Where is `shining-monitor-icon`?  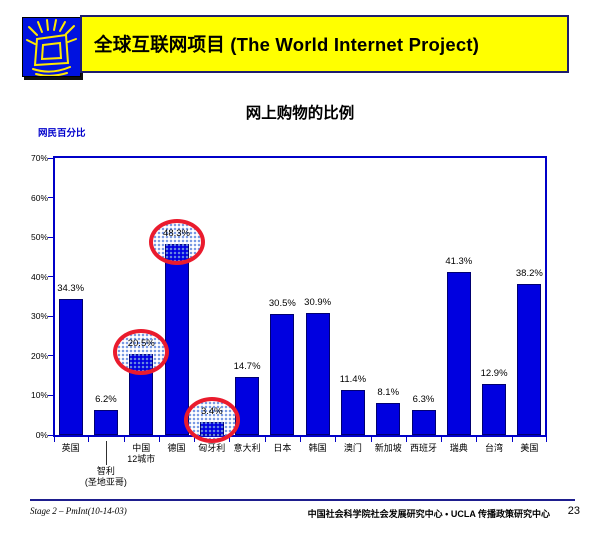
shining-monitor-icon is located at coordinates (51, 47).